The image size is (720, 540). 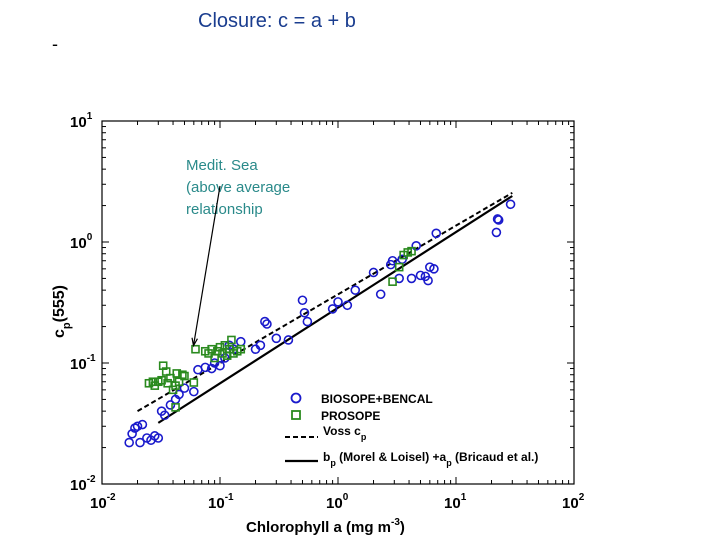 What do you see at coordinates (296, 415) in the screenshot?
I see `legend-marker-prosope` at bounding box center [296, 415].